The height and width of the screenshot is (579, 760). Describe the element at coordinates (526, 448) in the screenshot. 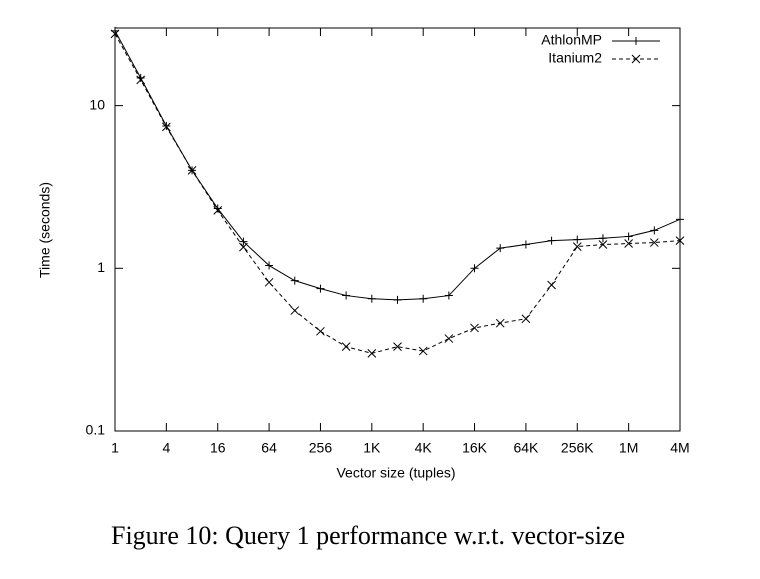

I see `x-tick-label: 64K` at that location.